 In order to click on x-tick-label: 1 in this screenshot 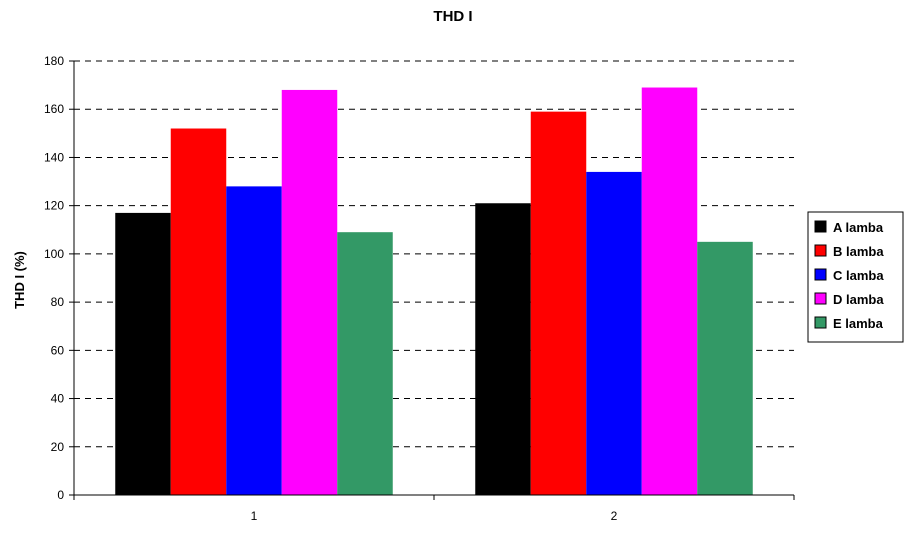, I will do `click(254, 516)`.